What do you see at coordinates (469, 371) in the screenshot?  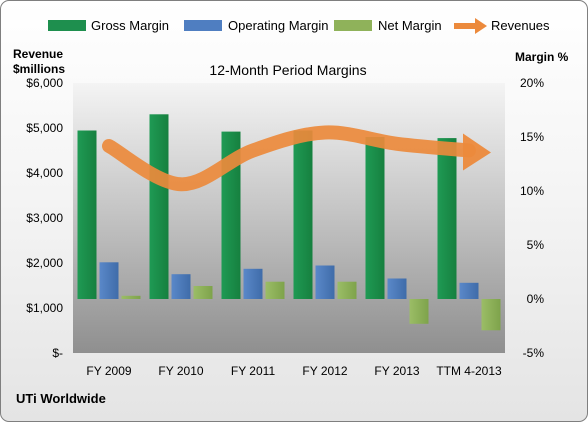 I see `x-axis-label: TTM 4-2013` at bounding box center [469, 371].